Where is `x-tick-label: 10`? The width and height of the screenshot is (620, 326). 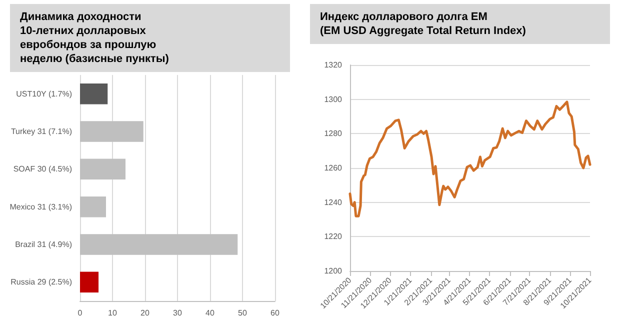
x-tick-label: 10 is located at coordinates (113, 313).